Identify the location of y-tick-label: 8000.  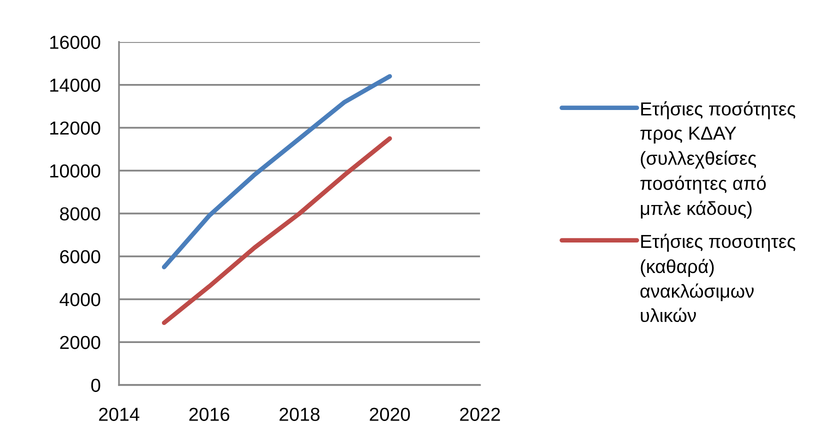
(80, 213).